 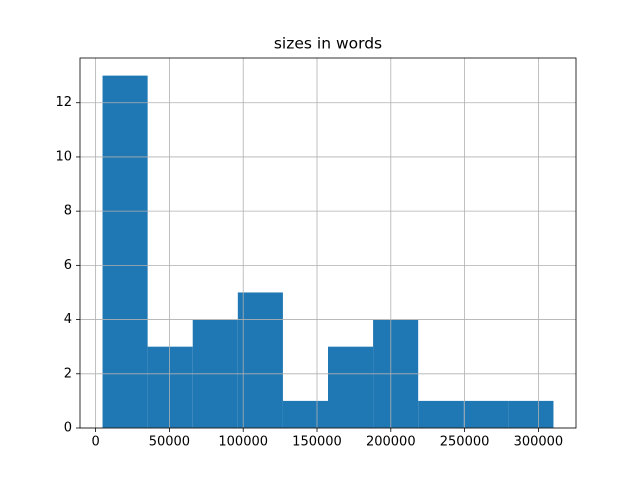 I want to click on chart-title: sizes in words, so click(x=328, y=44).